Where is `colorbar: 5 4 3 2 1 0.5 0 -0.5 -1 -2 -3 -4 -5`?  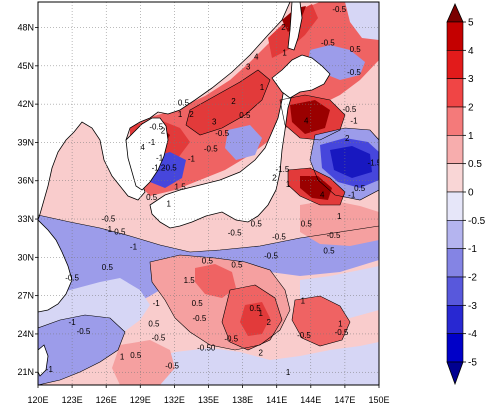
colorbar: 5 4 3 2 1 0.5 0 -0.5 -1 -2 -3 -4 -5 is located at coordinates (466, 194).